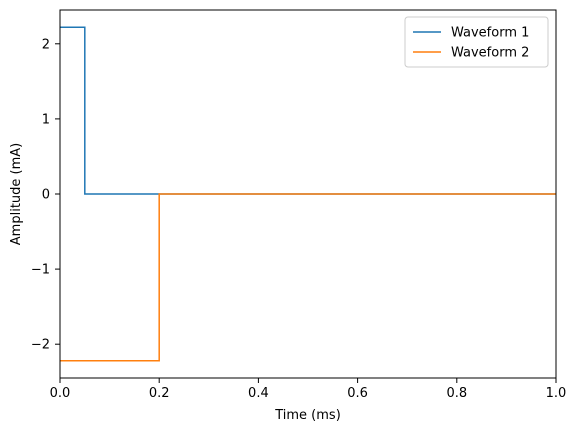  What do you see at coordinates (307, 415) in the screenshot?
I see `x-axis-label: Time (ms)` at bounding box center [307, 415].